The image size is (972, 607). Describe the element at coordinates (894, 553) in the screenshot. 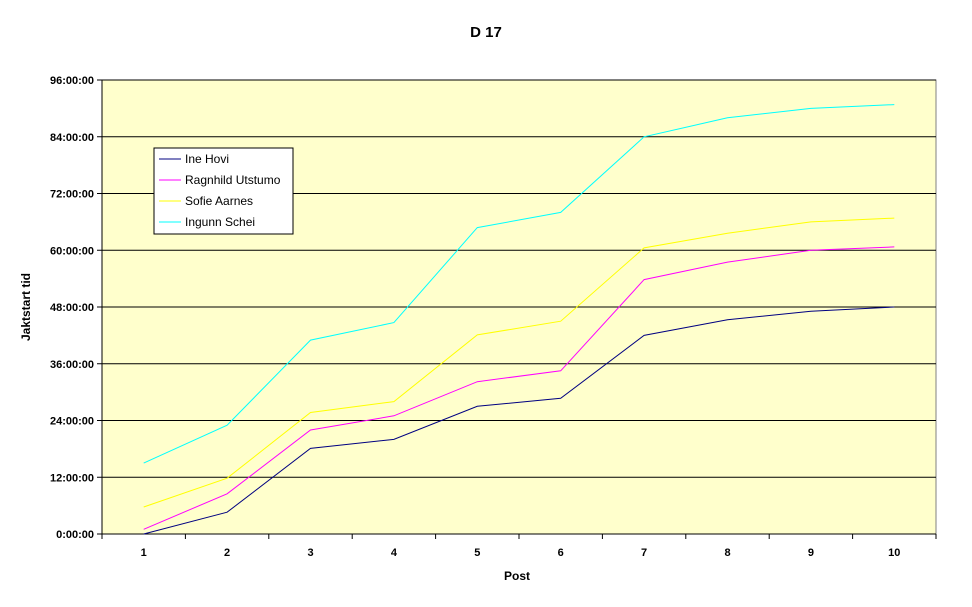

I see `x-tick-label: 10` at that location.